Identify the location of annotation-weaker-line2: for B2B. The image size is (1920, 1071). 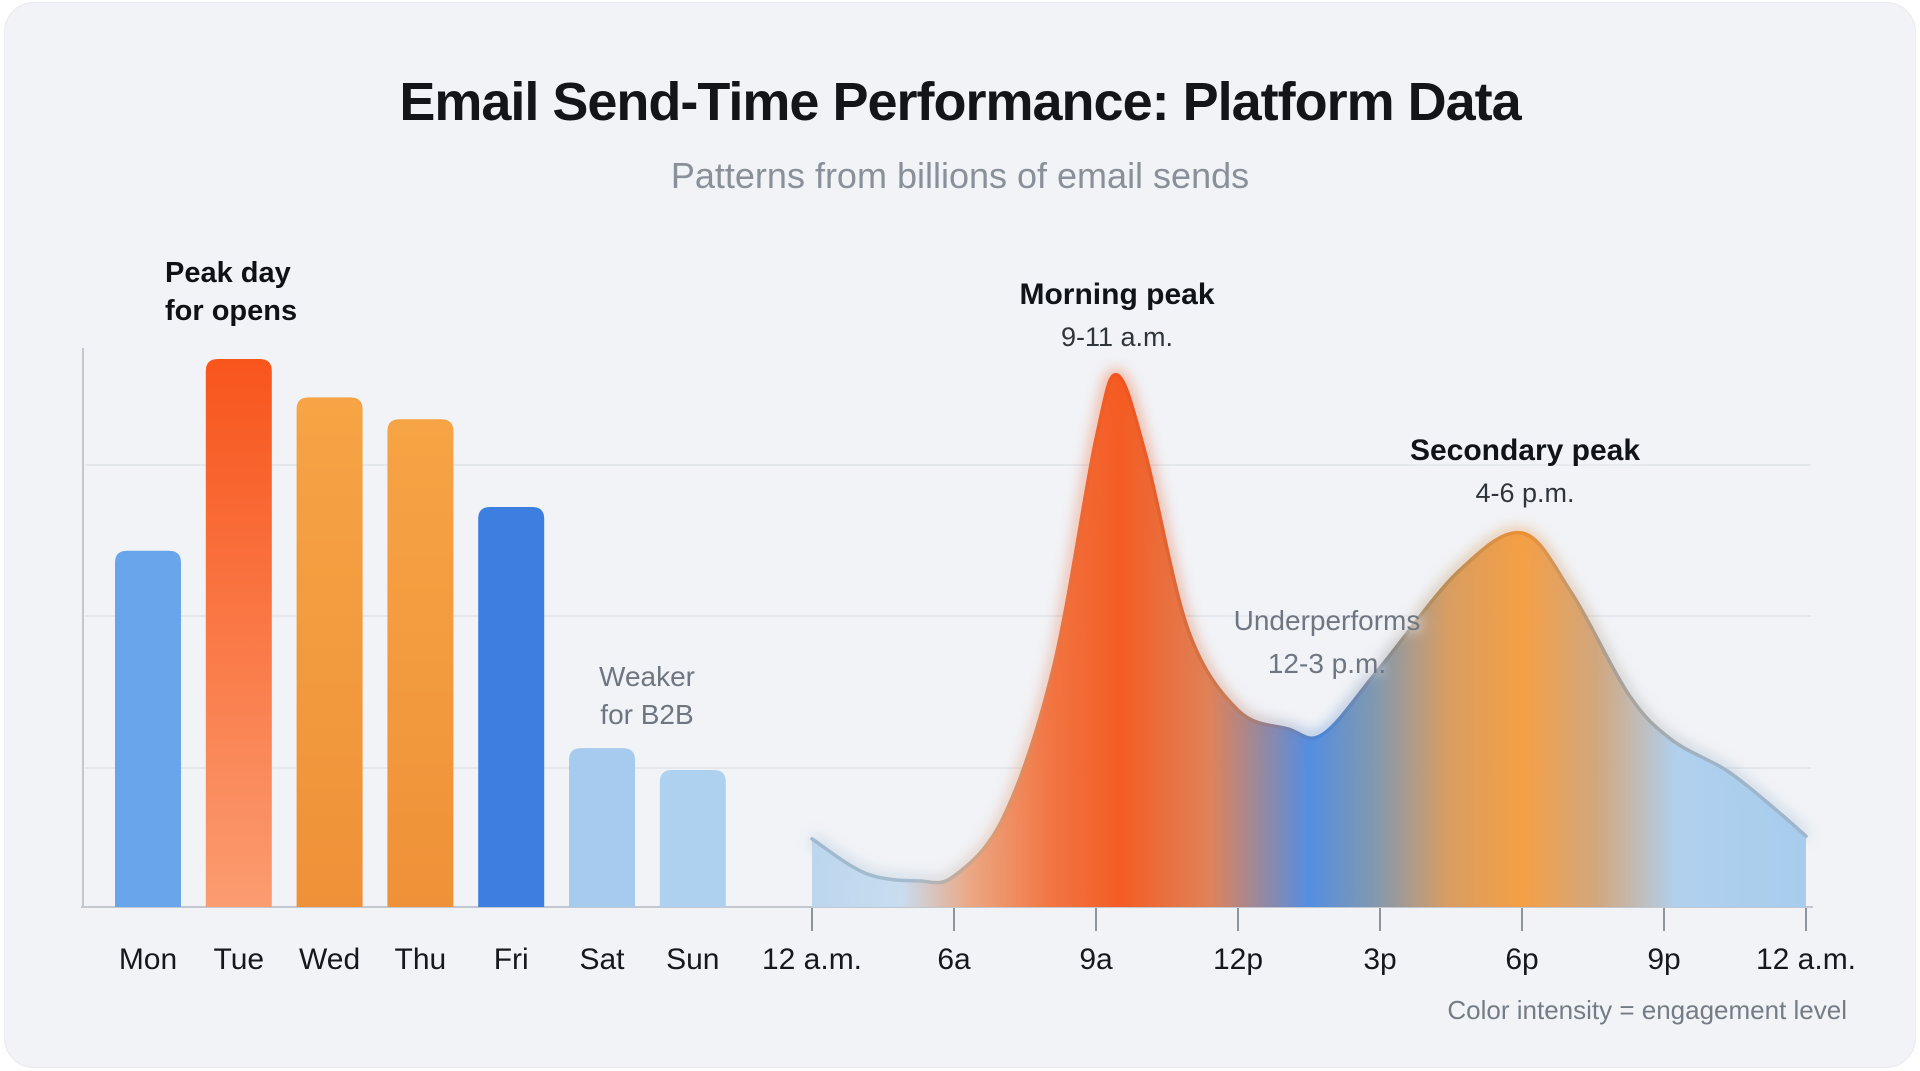
(647, 714).